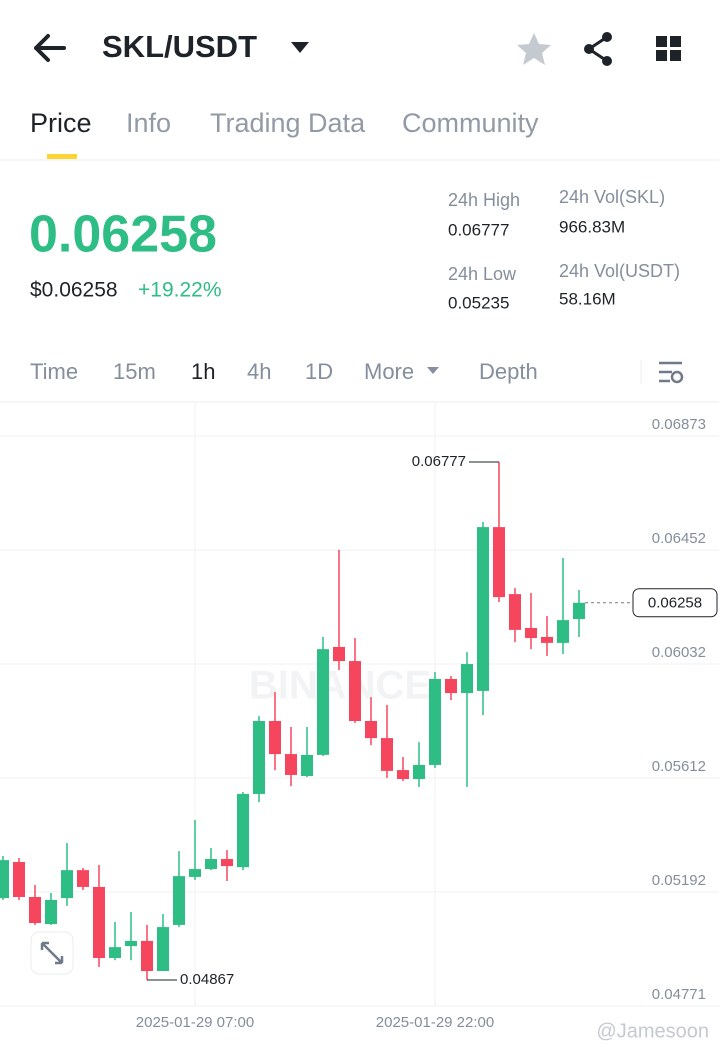 The width and height of the screenshot is (719, 1056). What do you see at coordinates (207, 979) in the screenshot?
I see `extreme-label: 0.04867` at bounding box center [207, 979].